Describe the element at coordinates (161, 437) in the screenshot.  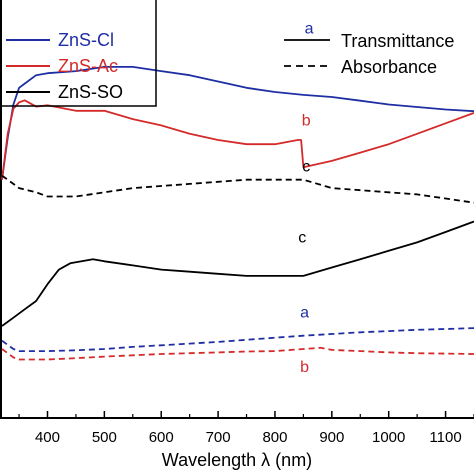
I see `x-tick-label: 600` at that location.